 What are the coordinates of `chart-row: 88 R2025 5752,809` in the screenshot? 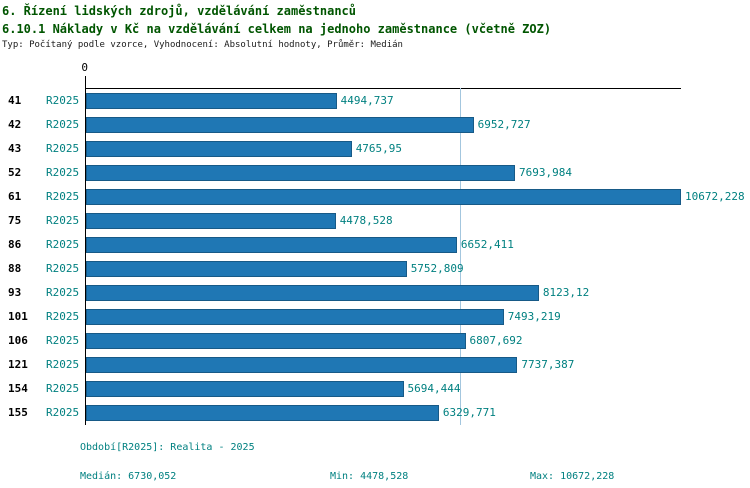 It's located at (375, 269).